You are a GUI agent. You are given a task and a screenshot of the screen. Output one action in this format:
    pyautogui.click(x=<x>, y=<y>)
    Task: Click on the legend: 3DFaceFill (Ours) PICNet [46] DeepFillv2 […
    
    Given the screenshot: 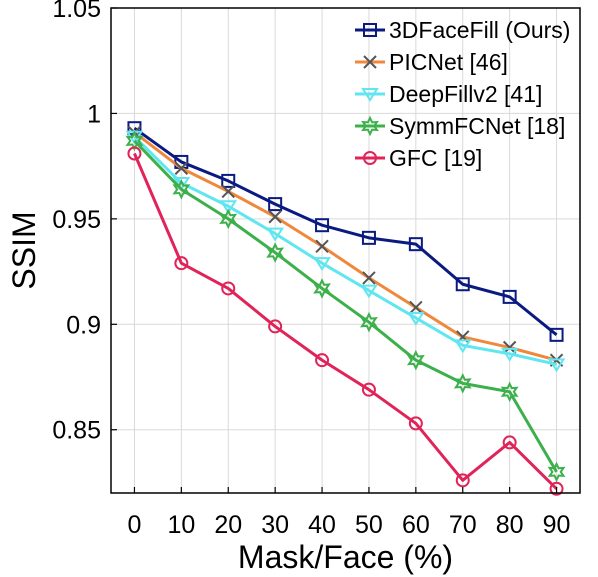 What is the action you would take?
    pyautogui.click(x=462, y=94)
    